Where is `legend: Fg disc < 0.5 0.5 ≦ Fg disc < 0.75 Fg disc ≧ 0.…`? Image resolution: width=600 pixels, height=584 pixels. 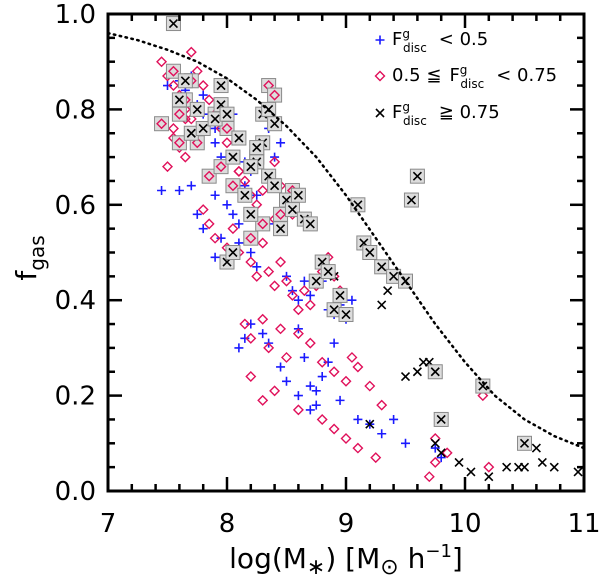 legend: Fg disc < 0.5 0.5 ≦ Fg disc < 0.75 Fg disc ≧ 0.… is located at coordinates (465, 77).